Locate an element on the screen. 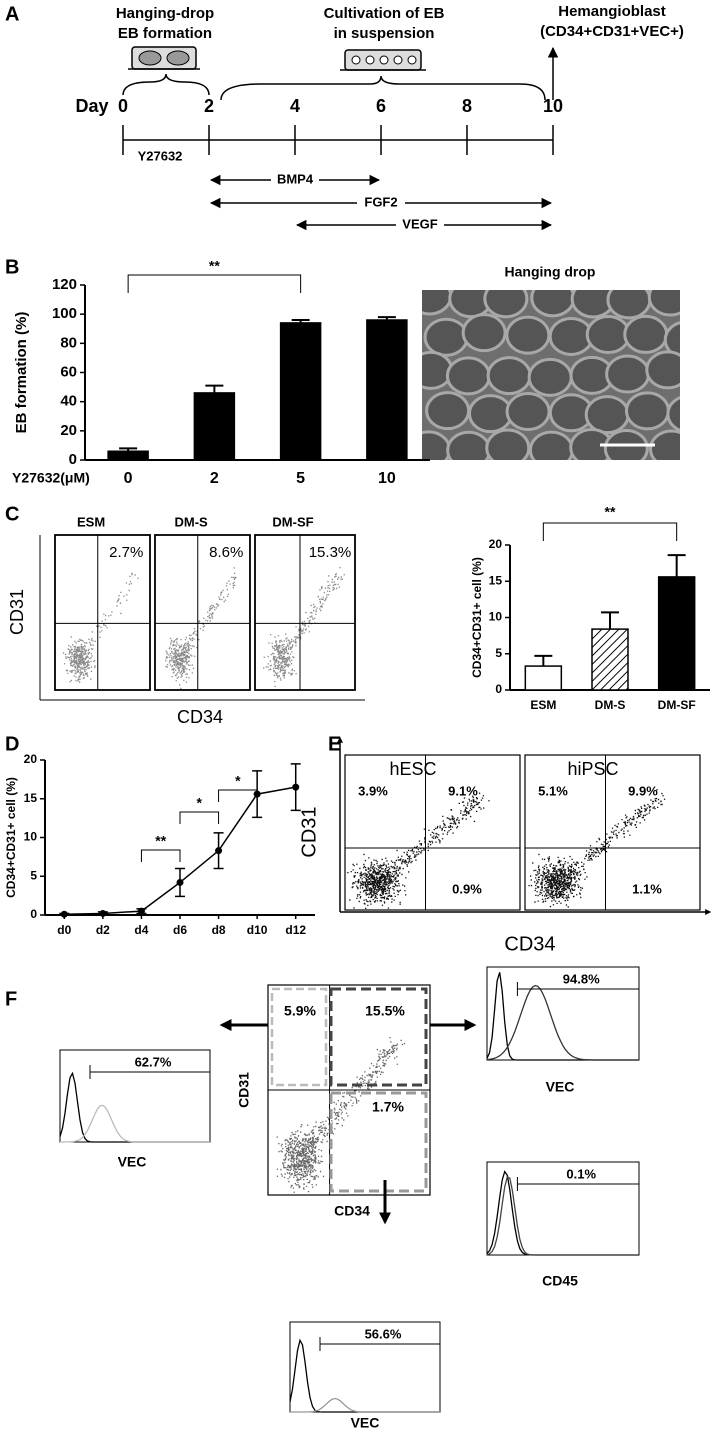 This screenshot has width=714, height=1433. plot-title: DM-S is located at coordinates (191, 521).